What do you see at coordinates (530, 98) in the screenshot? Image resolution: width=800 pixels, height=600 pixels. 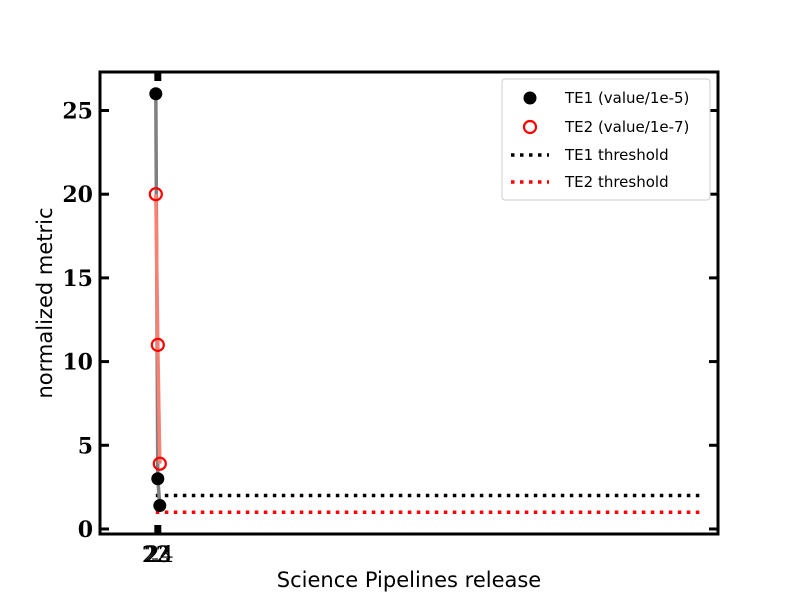 I see `legend-te1-marker` at bounding box center [530, 98].